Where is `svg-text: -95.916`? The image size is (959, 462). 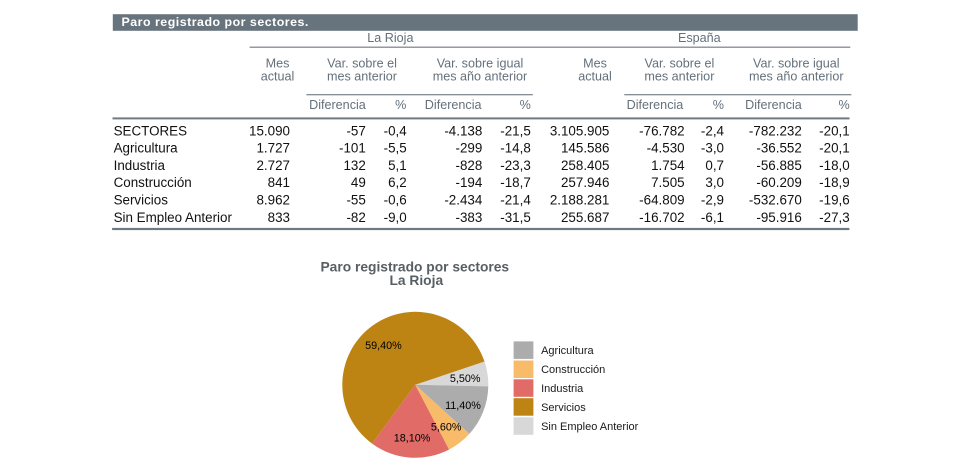 svg-text: -95.916 is located at coordinates (778, 217).